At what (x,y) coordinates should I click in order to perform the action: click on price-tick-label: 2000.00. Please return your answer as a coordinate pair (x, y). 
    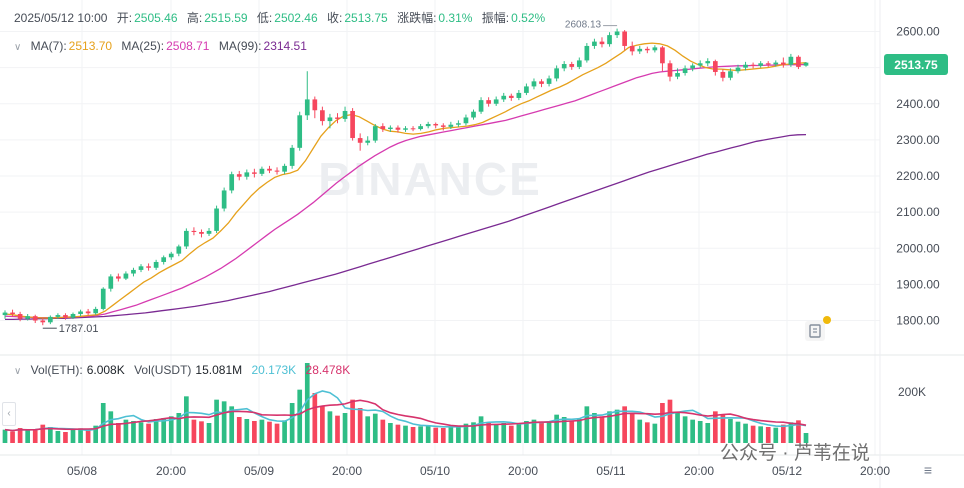
    Looking at the image, I should click on (918, 248).